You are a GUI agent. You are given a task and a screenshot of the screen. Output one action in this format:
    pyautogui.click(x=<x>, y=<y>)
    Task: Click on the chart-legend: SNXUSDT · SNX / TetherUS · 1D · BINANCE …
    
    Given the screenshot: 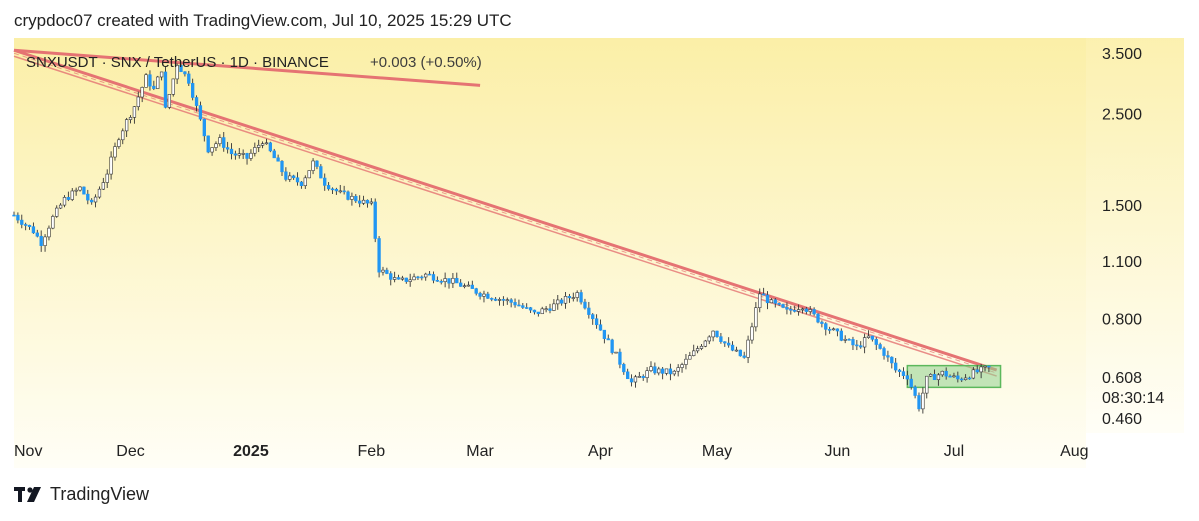 What is the action you would take?
    pyautogui.click(x=254, y=62)
    